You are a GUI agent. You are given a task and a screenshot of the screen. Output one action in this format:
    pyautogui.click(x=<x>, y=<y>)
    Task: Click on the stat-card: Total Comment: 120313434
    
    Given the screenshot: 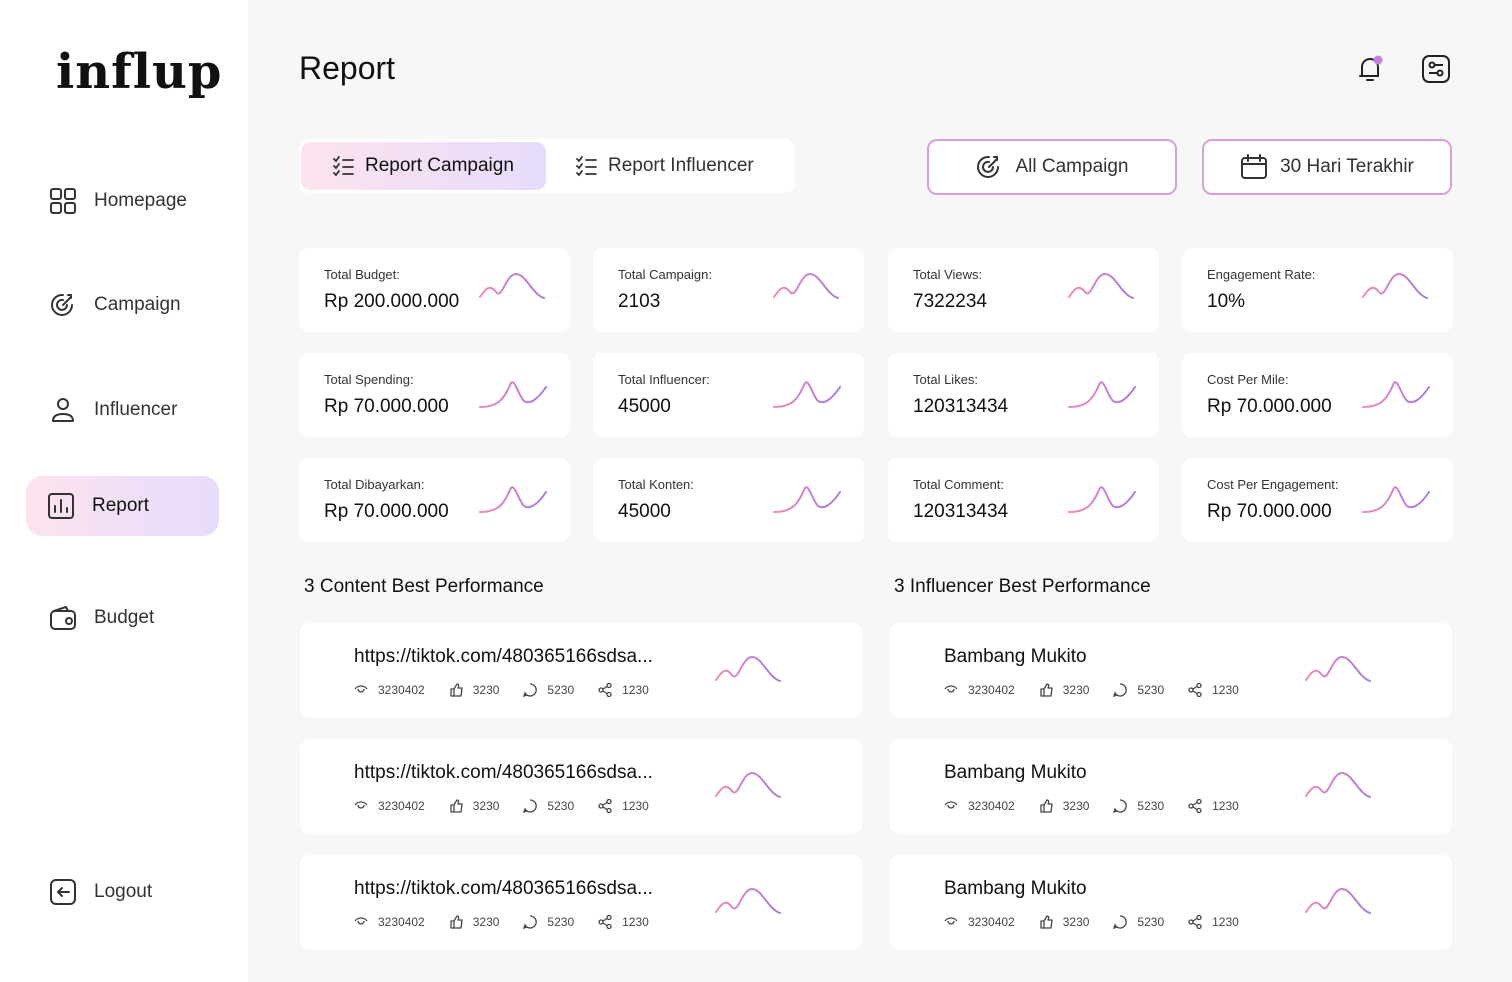 What is the action you would take?
    pyautogui.click(x=1023, y=500)
    